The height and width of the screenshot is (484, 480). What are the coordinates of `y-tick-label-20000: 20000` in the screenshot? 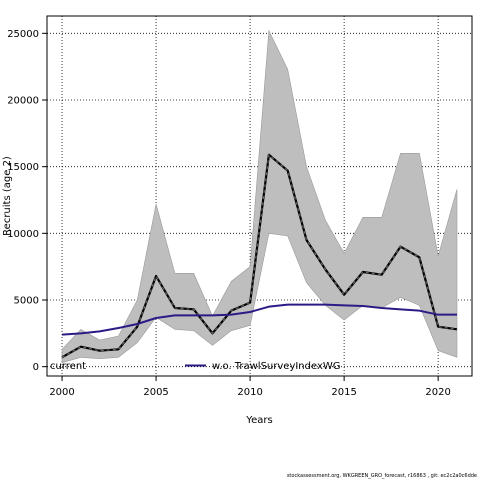 It's located at (23, 101).